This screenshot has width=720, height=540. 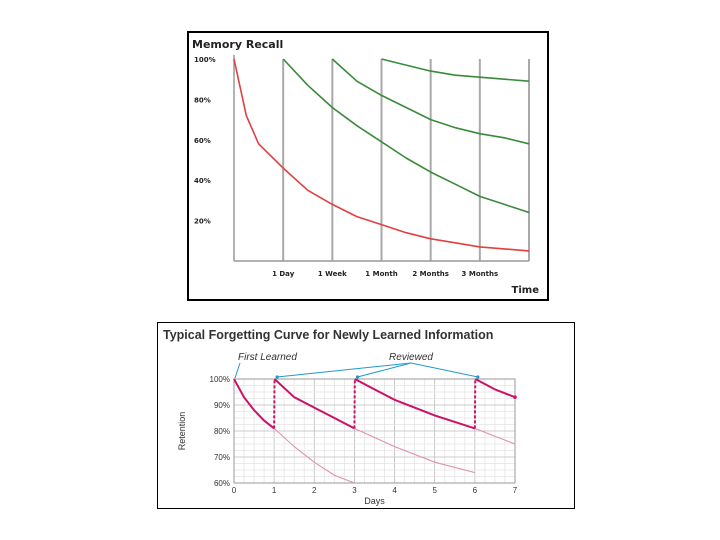 What do you see at coordinates (222, 405) in the screenshot?
I see `chart2-y-tick-label: 90%` at bounding box center [222, 405].